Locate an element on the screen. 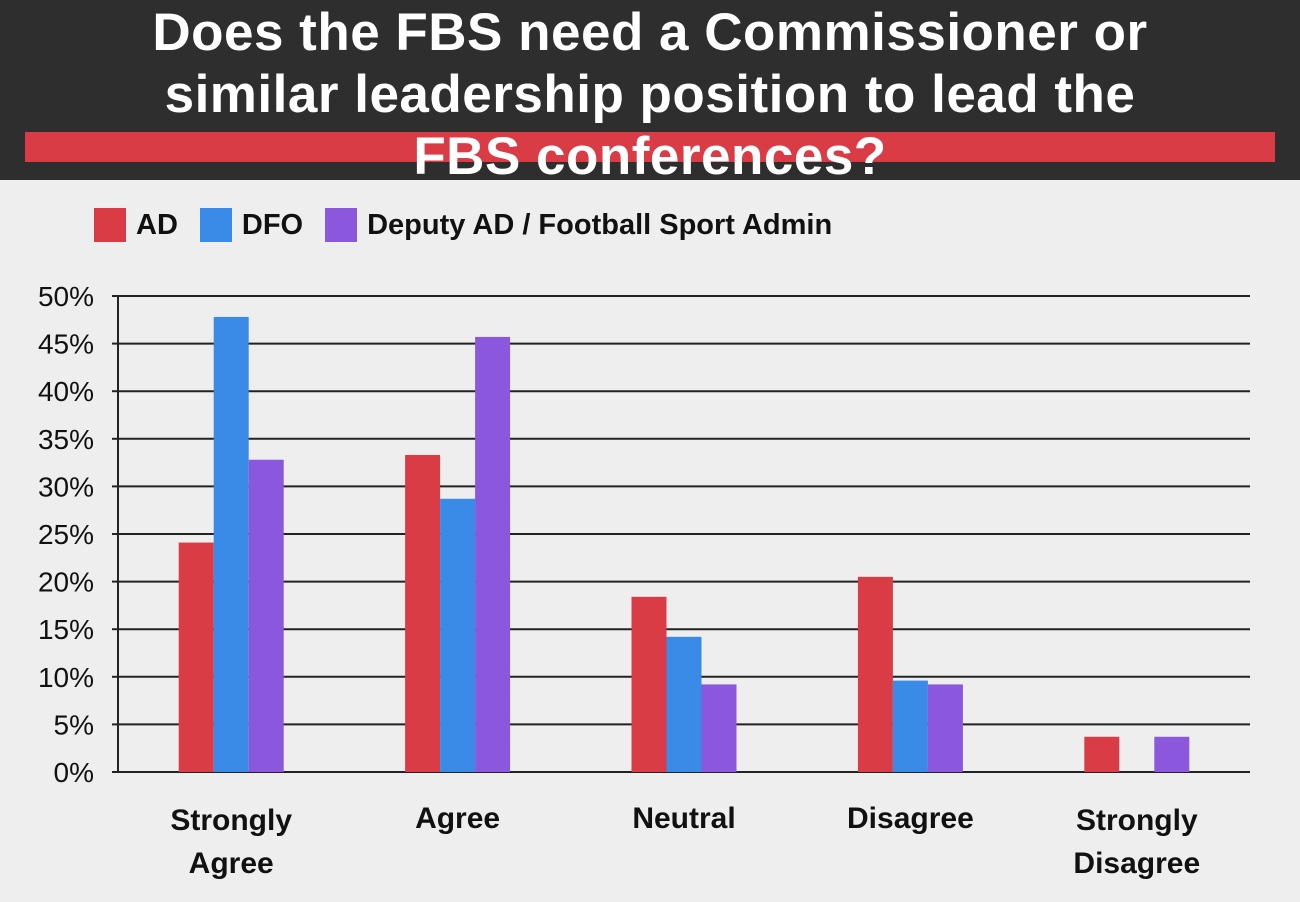  x-tick-label: Neutral is located at coordinates (683, 818).